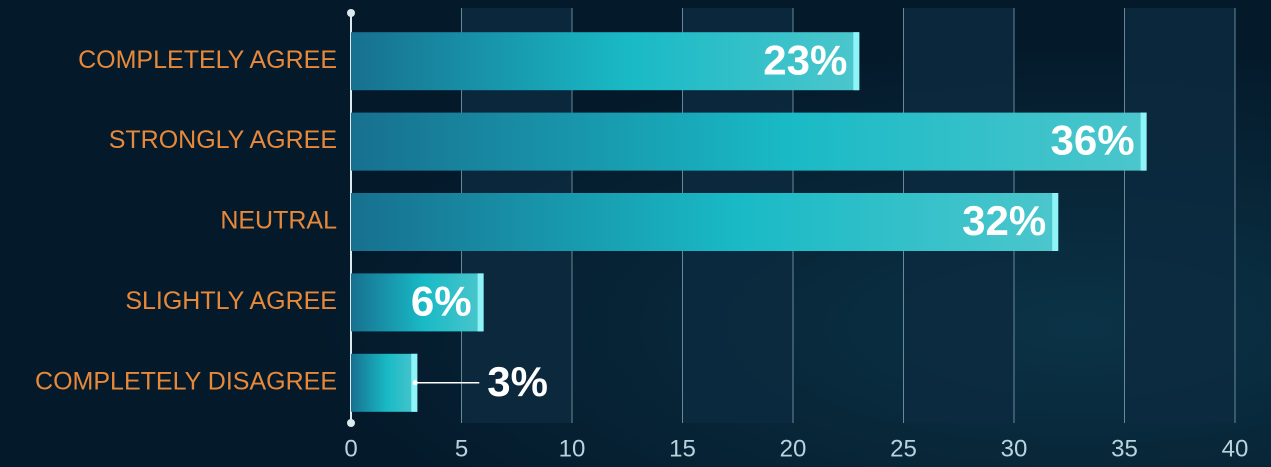 The width and height of the screenshot is (1271, 467). Describe the element at coordinates (207, 60) in the screenshot. I see `category-label: COMPLETELY AGREE` at that location.